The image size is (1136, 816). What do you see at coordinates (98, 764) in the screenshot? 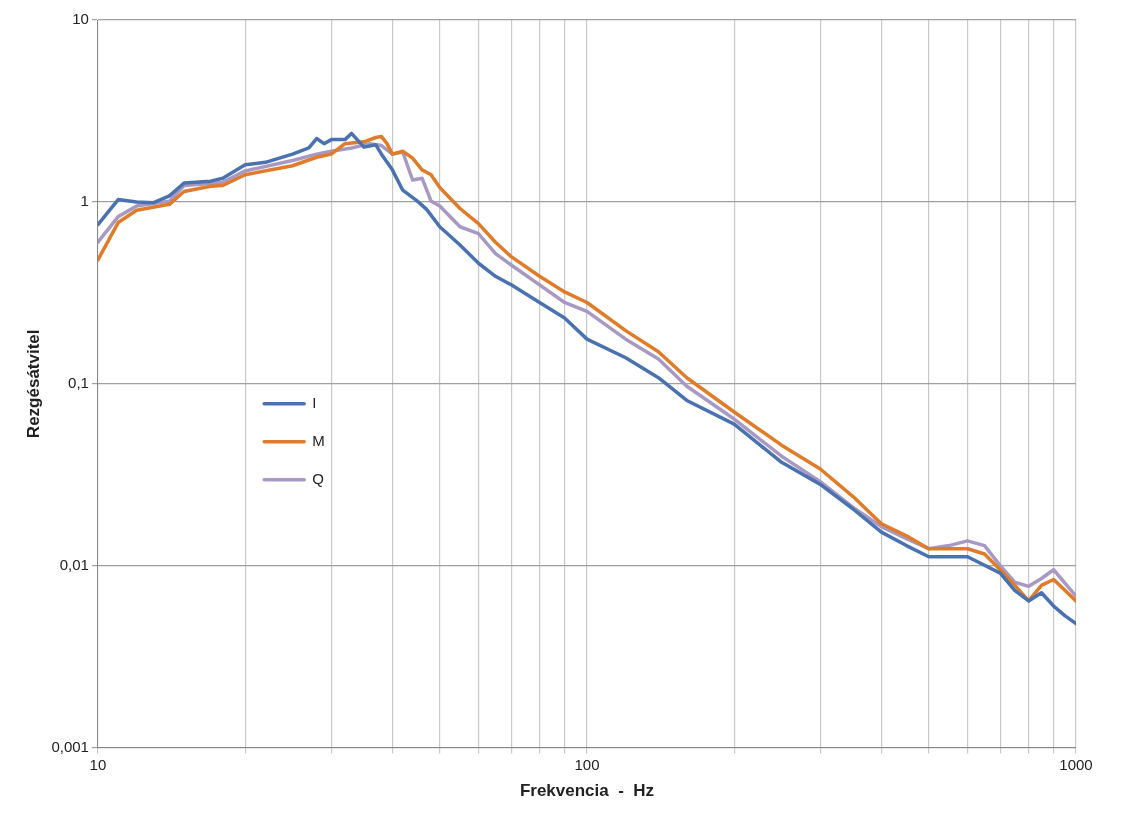
I see `x-tick-label: 10` at bounding box center [98, 764].